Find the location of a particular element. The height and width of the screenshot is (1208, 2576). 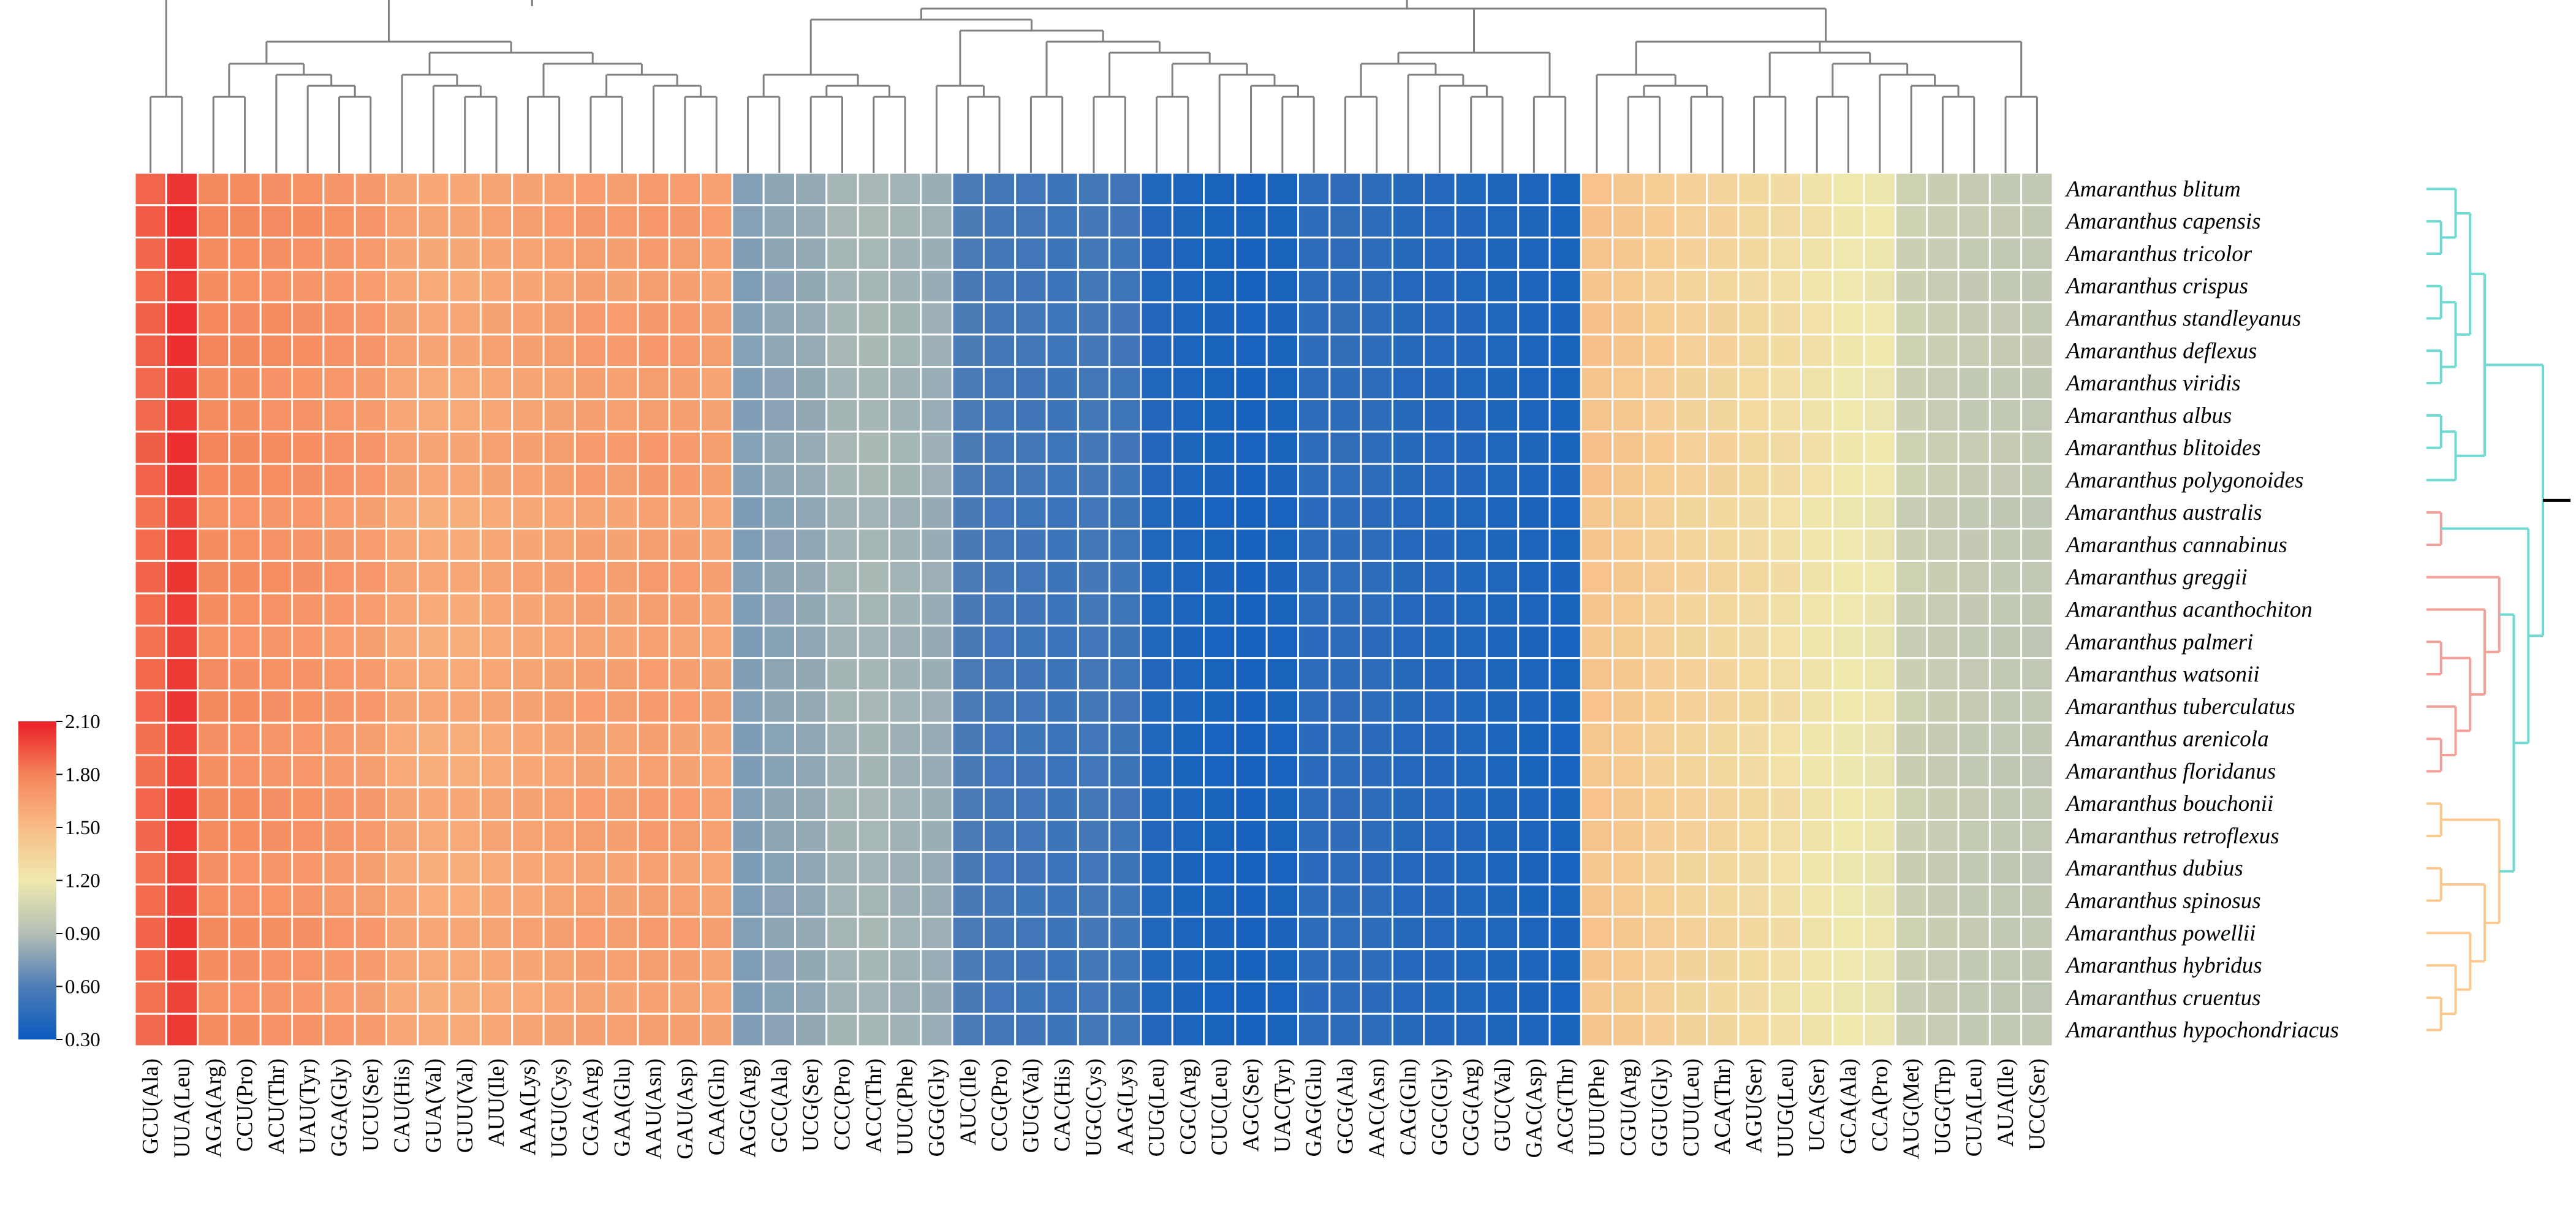

row-label: Amaranthus standleyanus is located at coordinates (2182, 319).